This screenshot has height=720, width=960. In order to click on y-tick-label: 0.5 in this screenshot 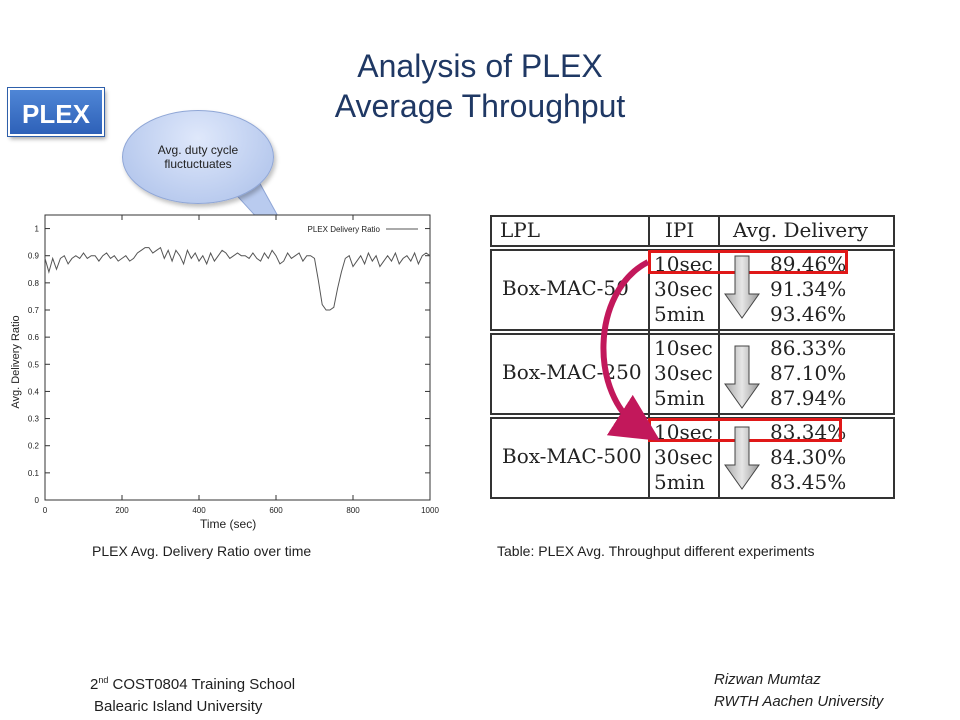, I will do `click(34, 364)`.